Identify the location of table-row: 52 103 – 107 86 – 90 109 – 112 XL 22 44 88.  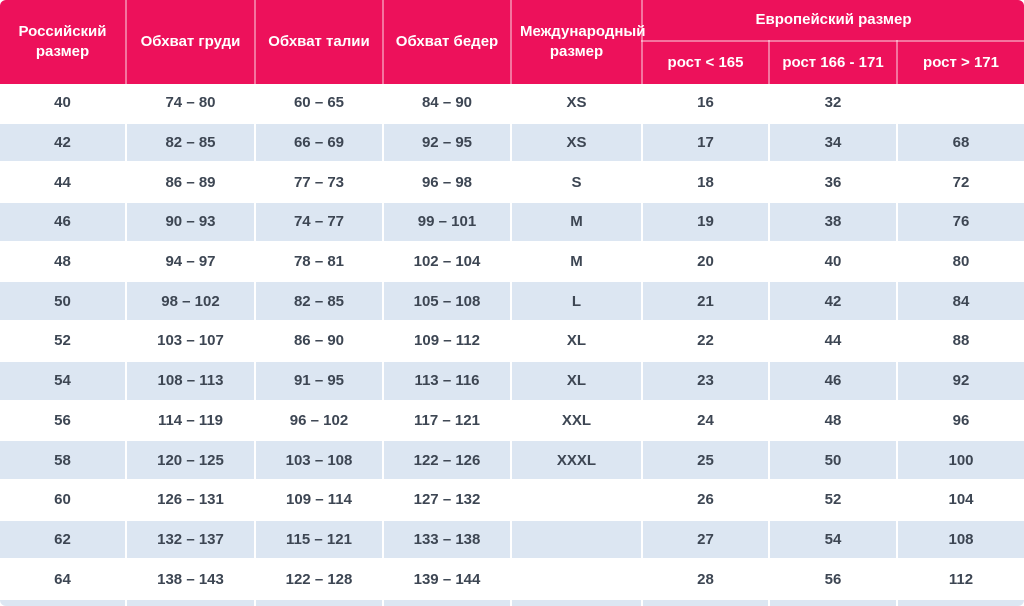
(512, 341).